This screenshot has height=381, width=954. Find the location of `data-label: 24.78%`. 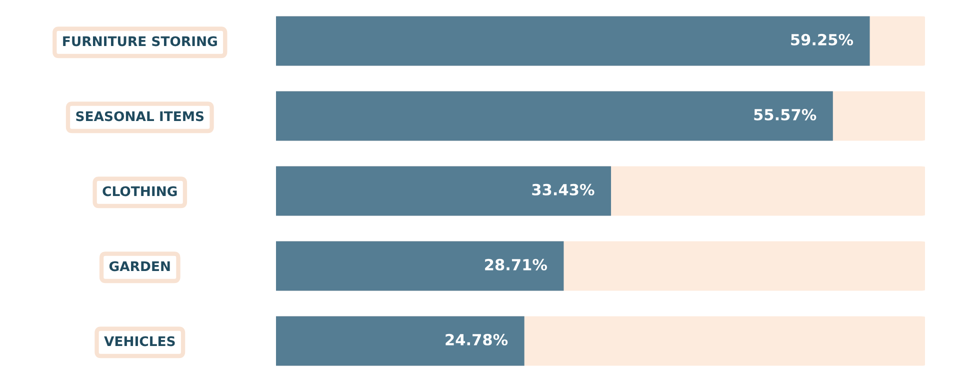

data-label: 24.78% is located at coordinates (477, 340).